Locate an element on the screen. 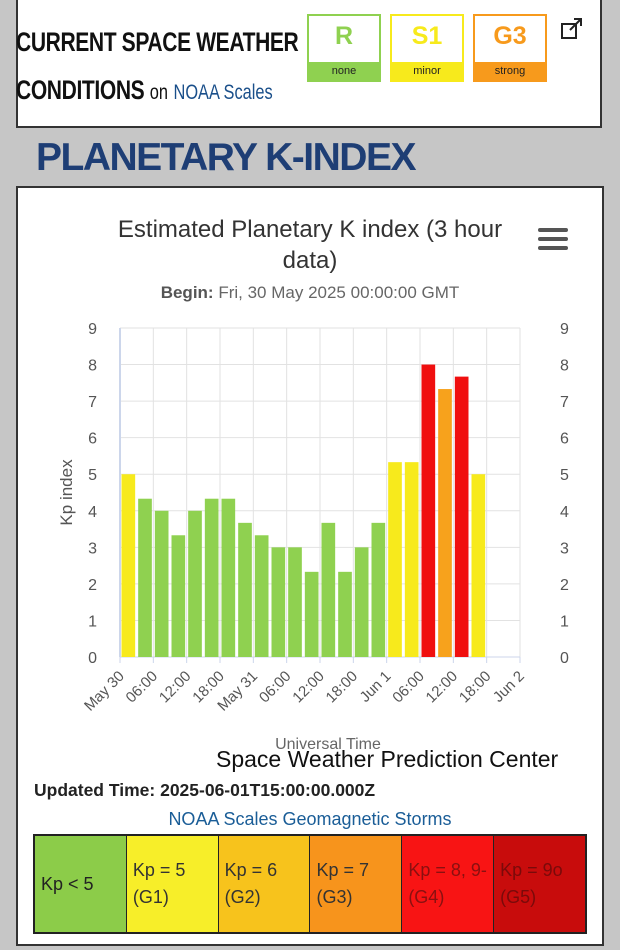 The width and height of the screenshot is (620, 950). x-tick-label: Jun 2 is located at coordinates (509, 687).